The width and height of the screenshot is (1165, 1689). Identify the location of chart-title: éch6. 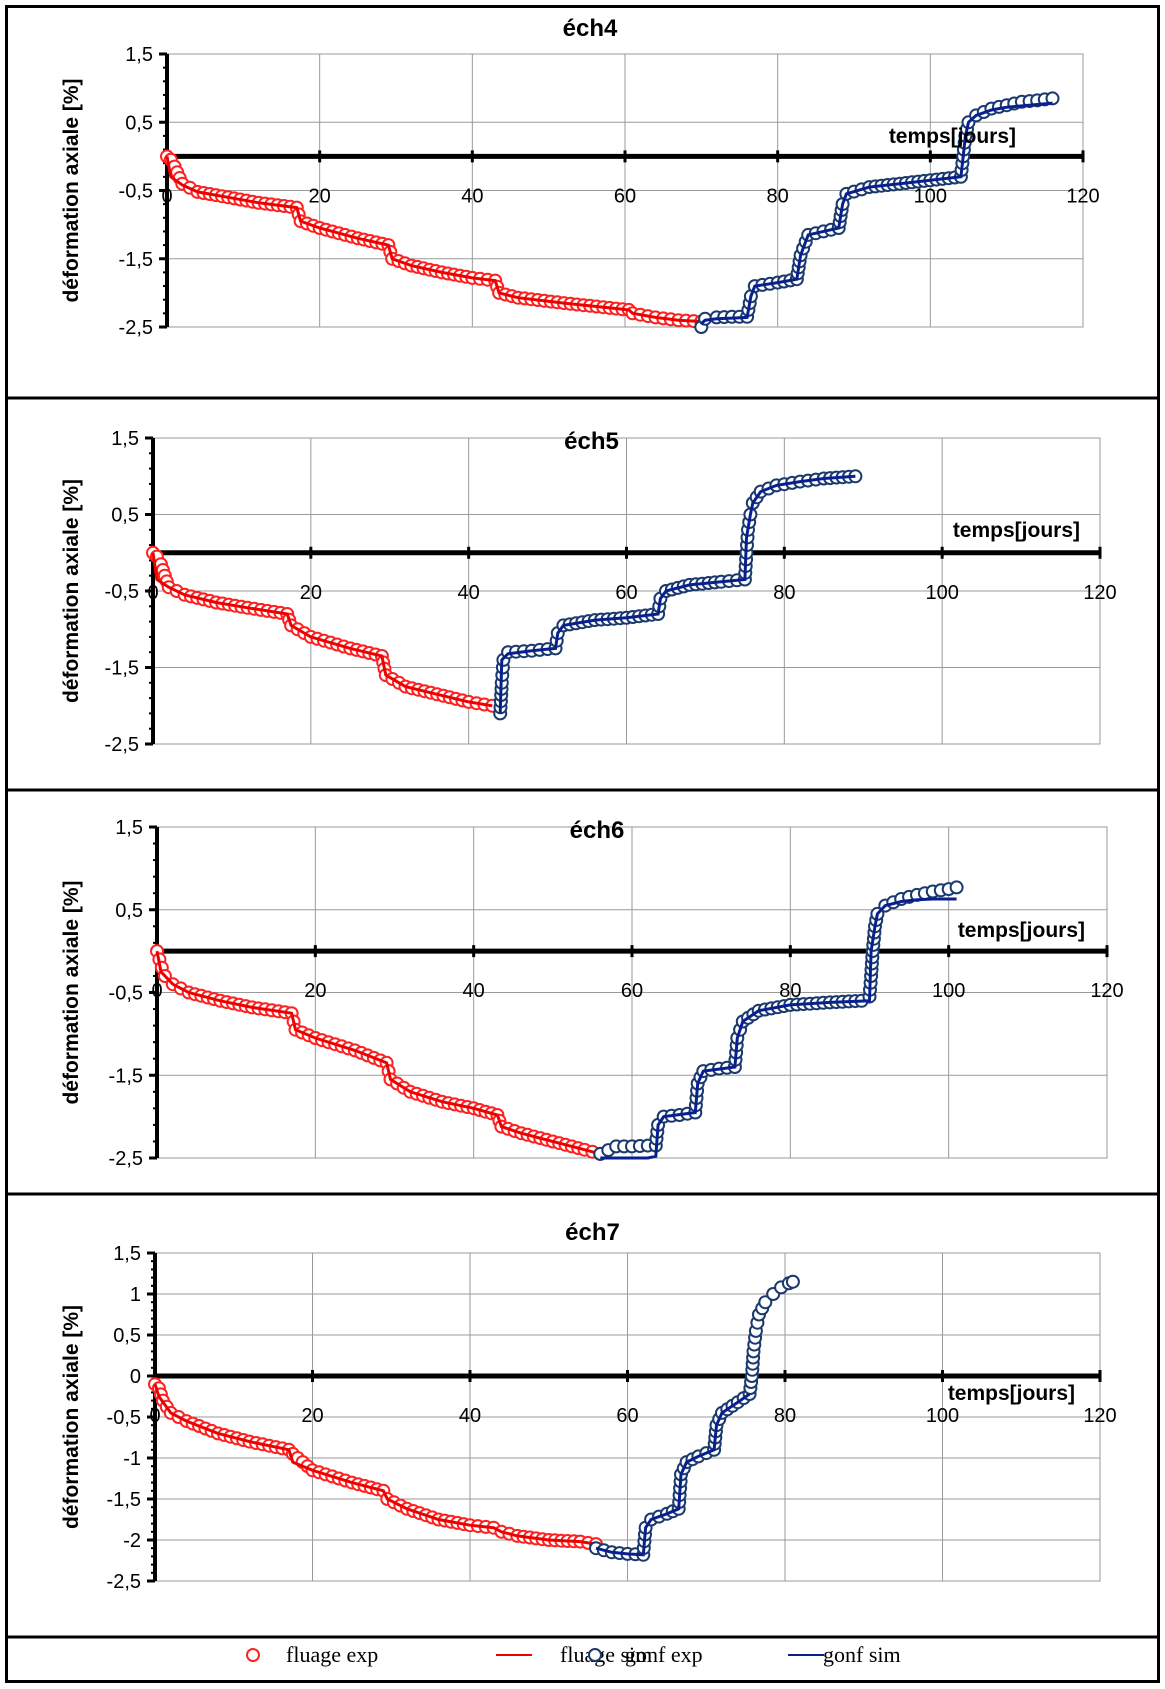
(597, 830).